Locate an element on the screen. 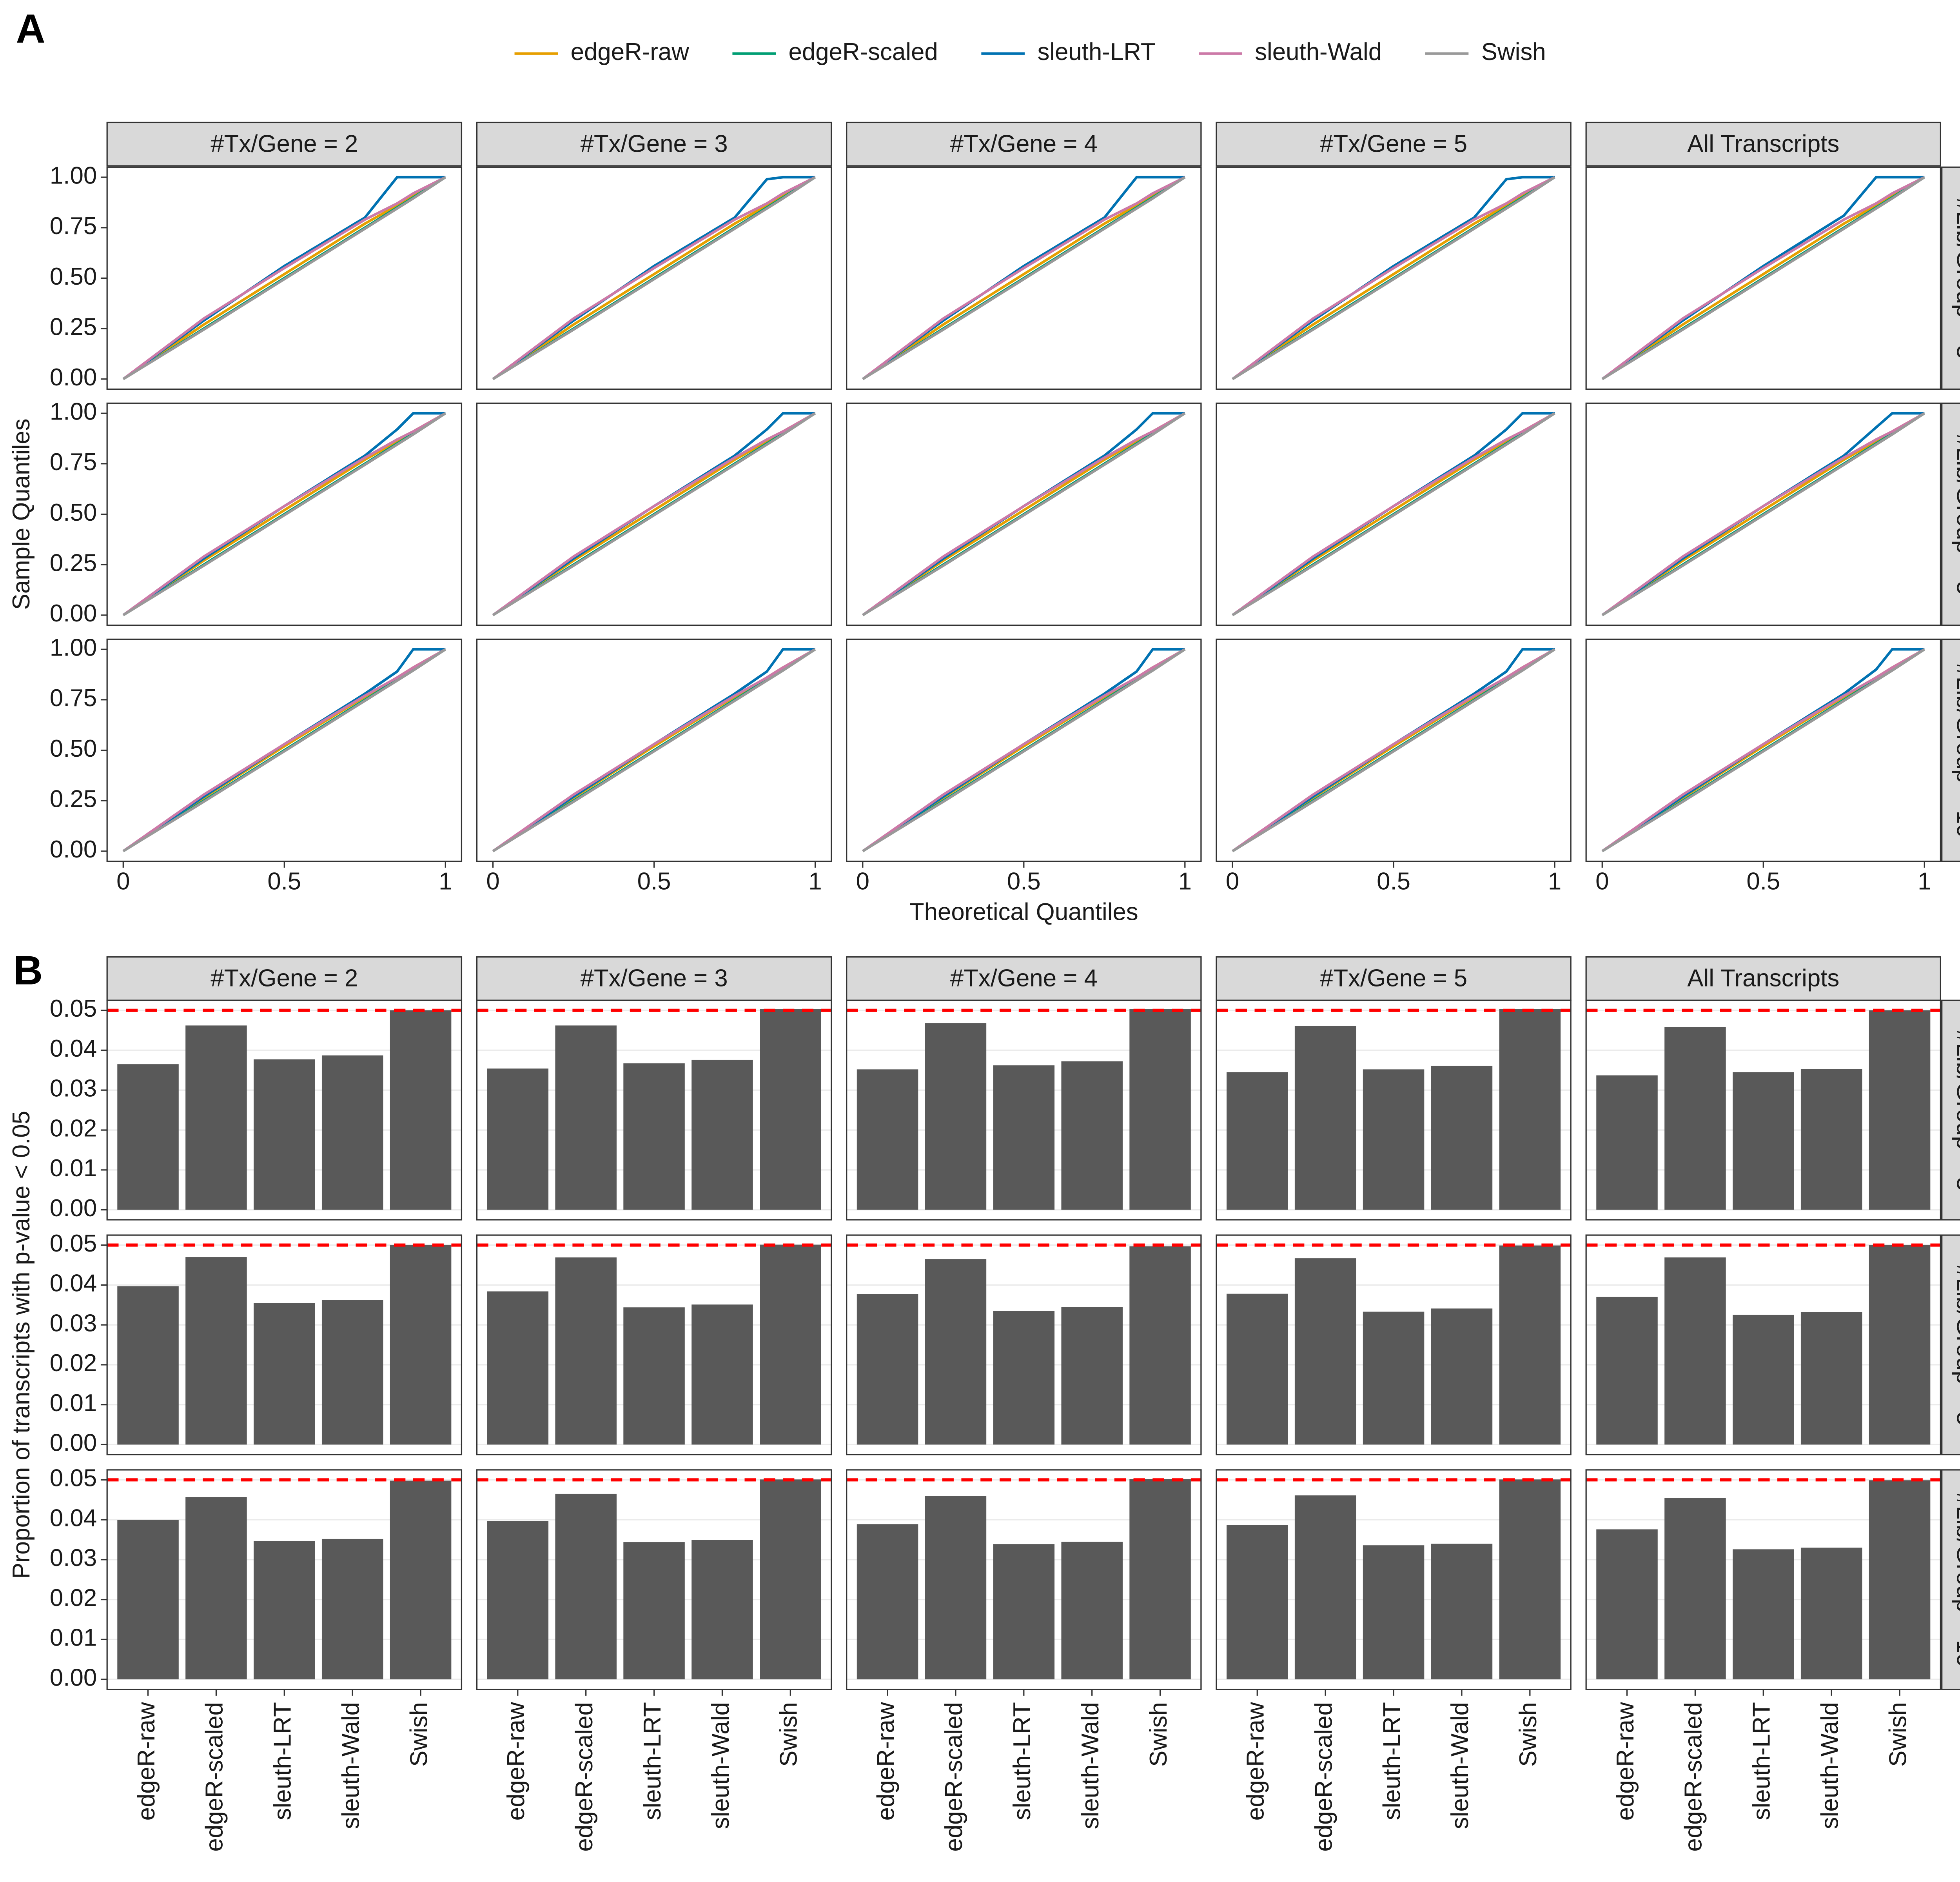 This screenshot has width=1960, height=1882. y-tick-label: 1.00 is located at coordinates (73, 647).